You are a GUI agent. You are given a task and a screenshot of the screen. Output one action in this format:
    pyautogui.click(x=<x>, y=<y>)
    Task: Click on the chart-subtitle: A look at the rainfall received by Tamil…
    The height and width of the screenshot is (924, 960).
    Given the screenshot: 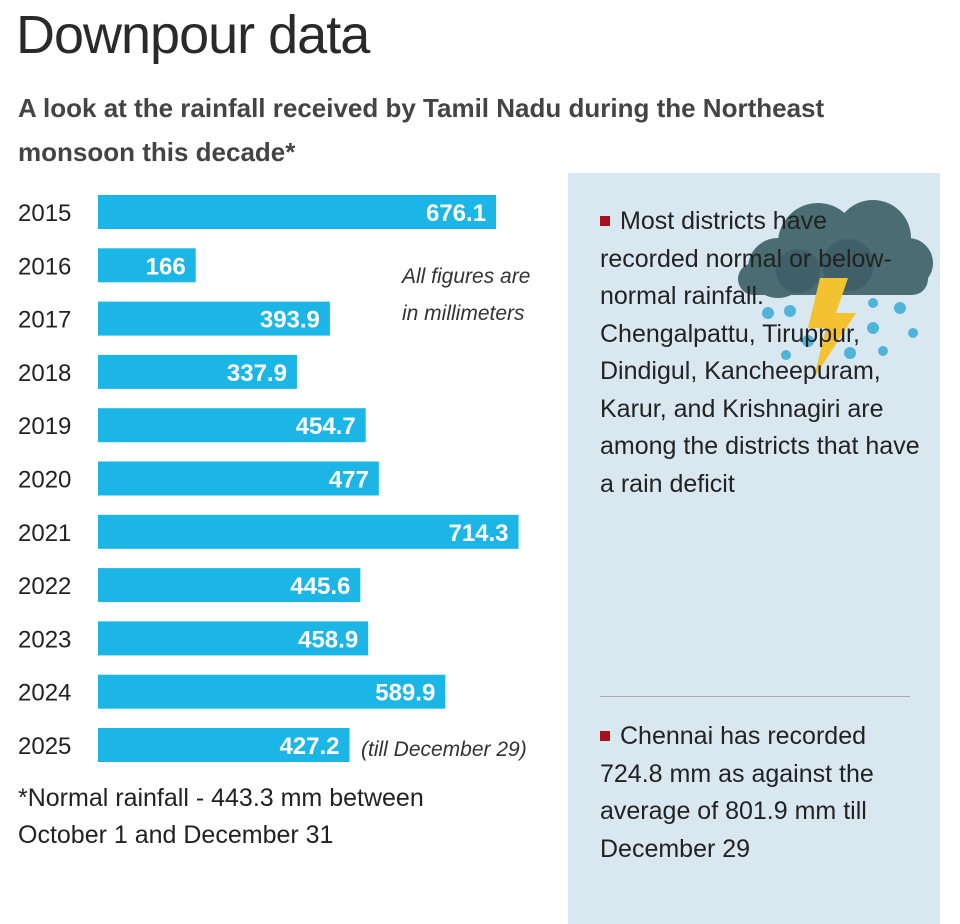 What is the action you would take?
    pyautogui.click(x=421, y=130)
    